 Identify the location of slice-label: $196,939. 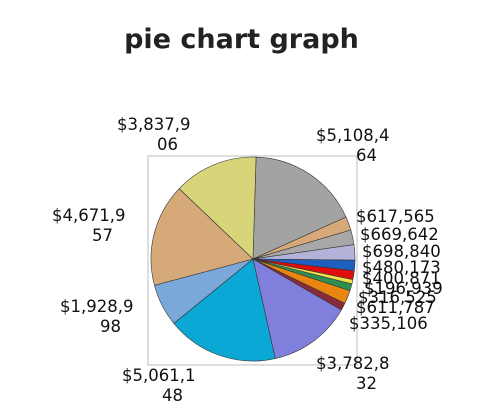
(403, 288).